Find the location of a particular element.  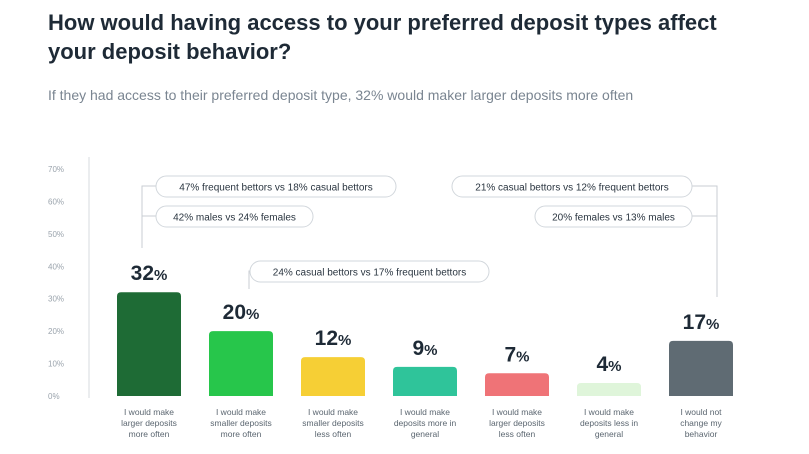

annotation: 20% females vs 13% males is located at coordinates (613, 216).